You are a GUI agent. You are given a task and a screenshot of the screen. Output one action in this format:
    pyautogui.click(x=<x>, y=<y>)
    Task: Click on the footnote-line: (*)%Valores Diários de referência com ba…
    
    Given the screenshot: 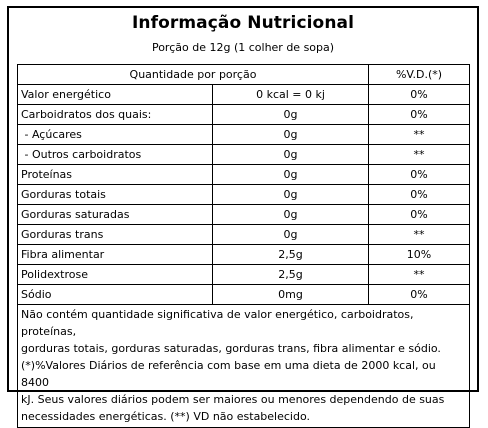 What is the action you would take?
    pyautogui.click(x=228, y=374)
    